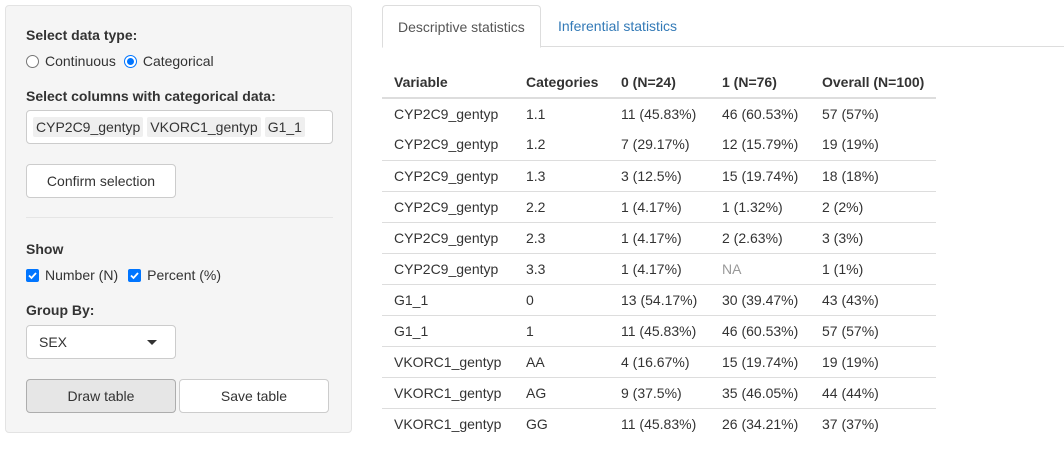  Describe the element at coordinates (873, 82) in the screenshot. I see `column-header: Overall (N=100)` at that location.